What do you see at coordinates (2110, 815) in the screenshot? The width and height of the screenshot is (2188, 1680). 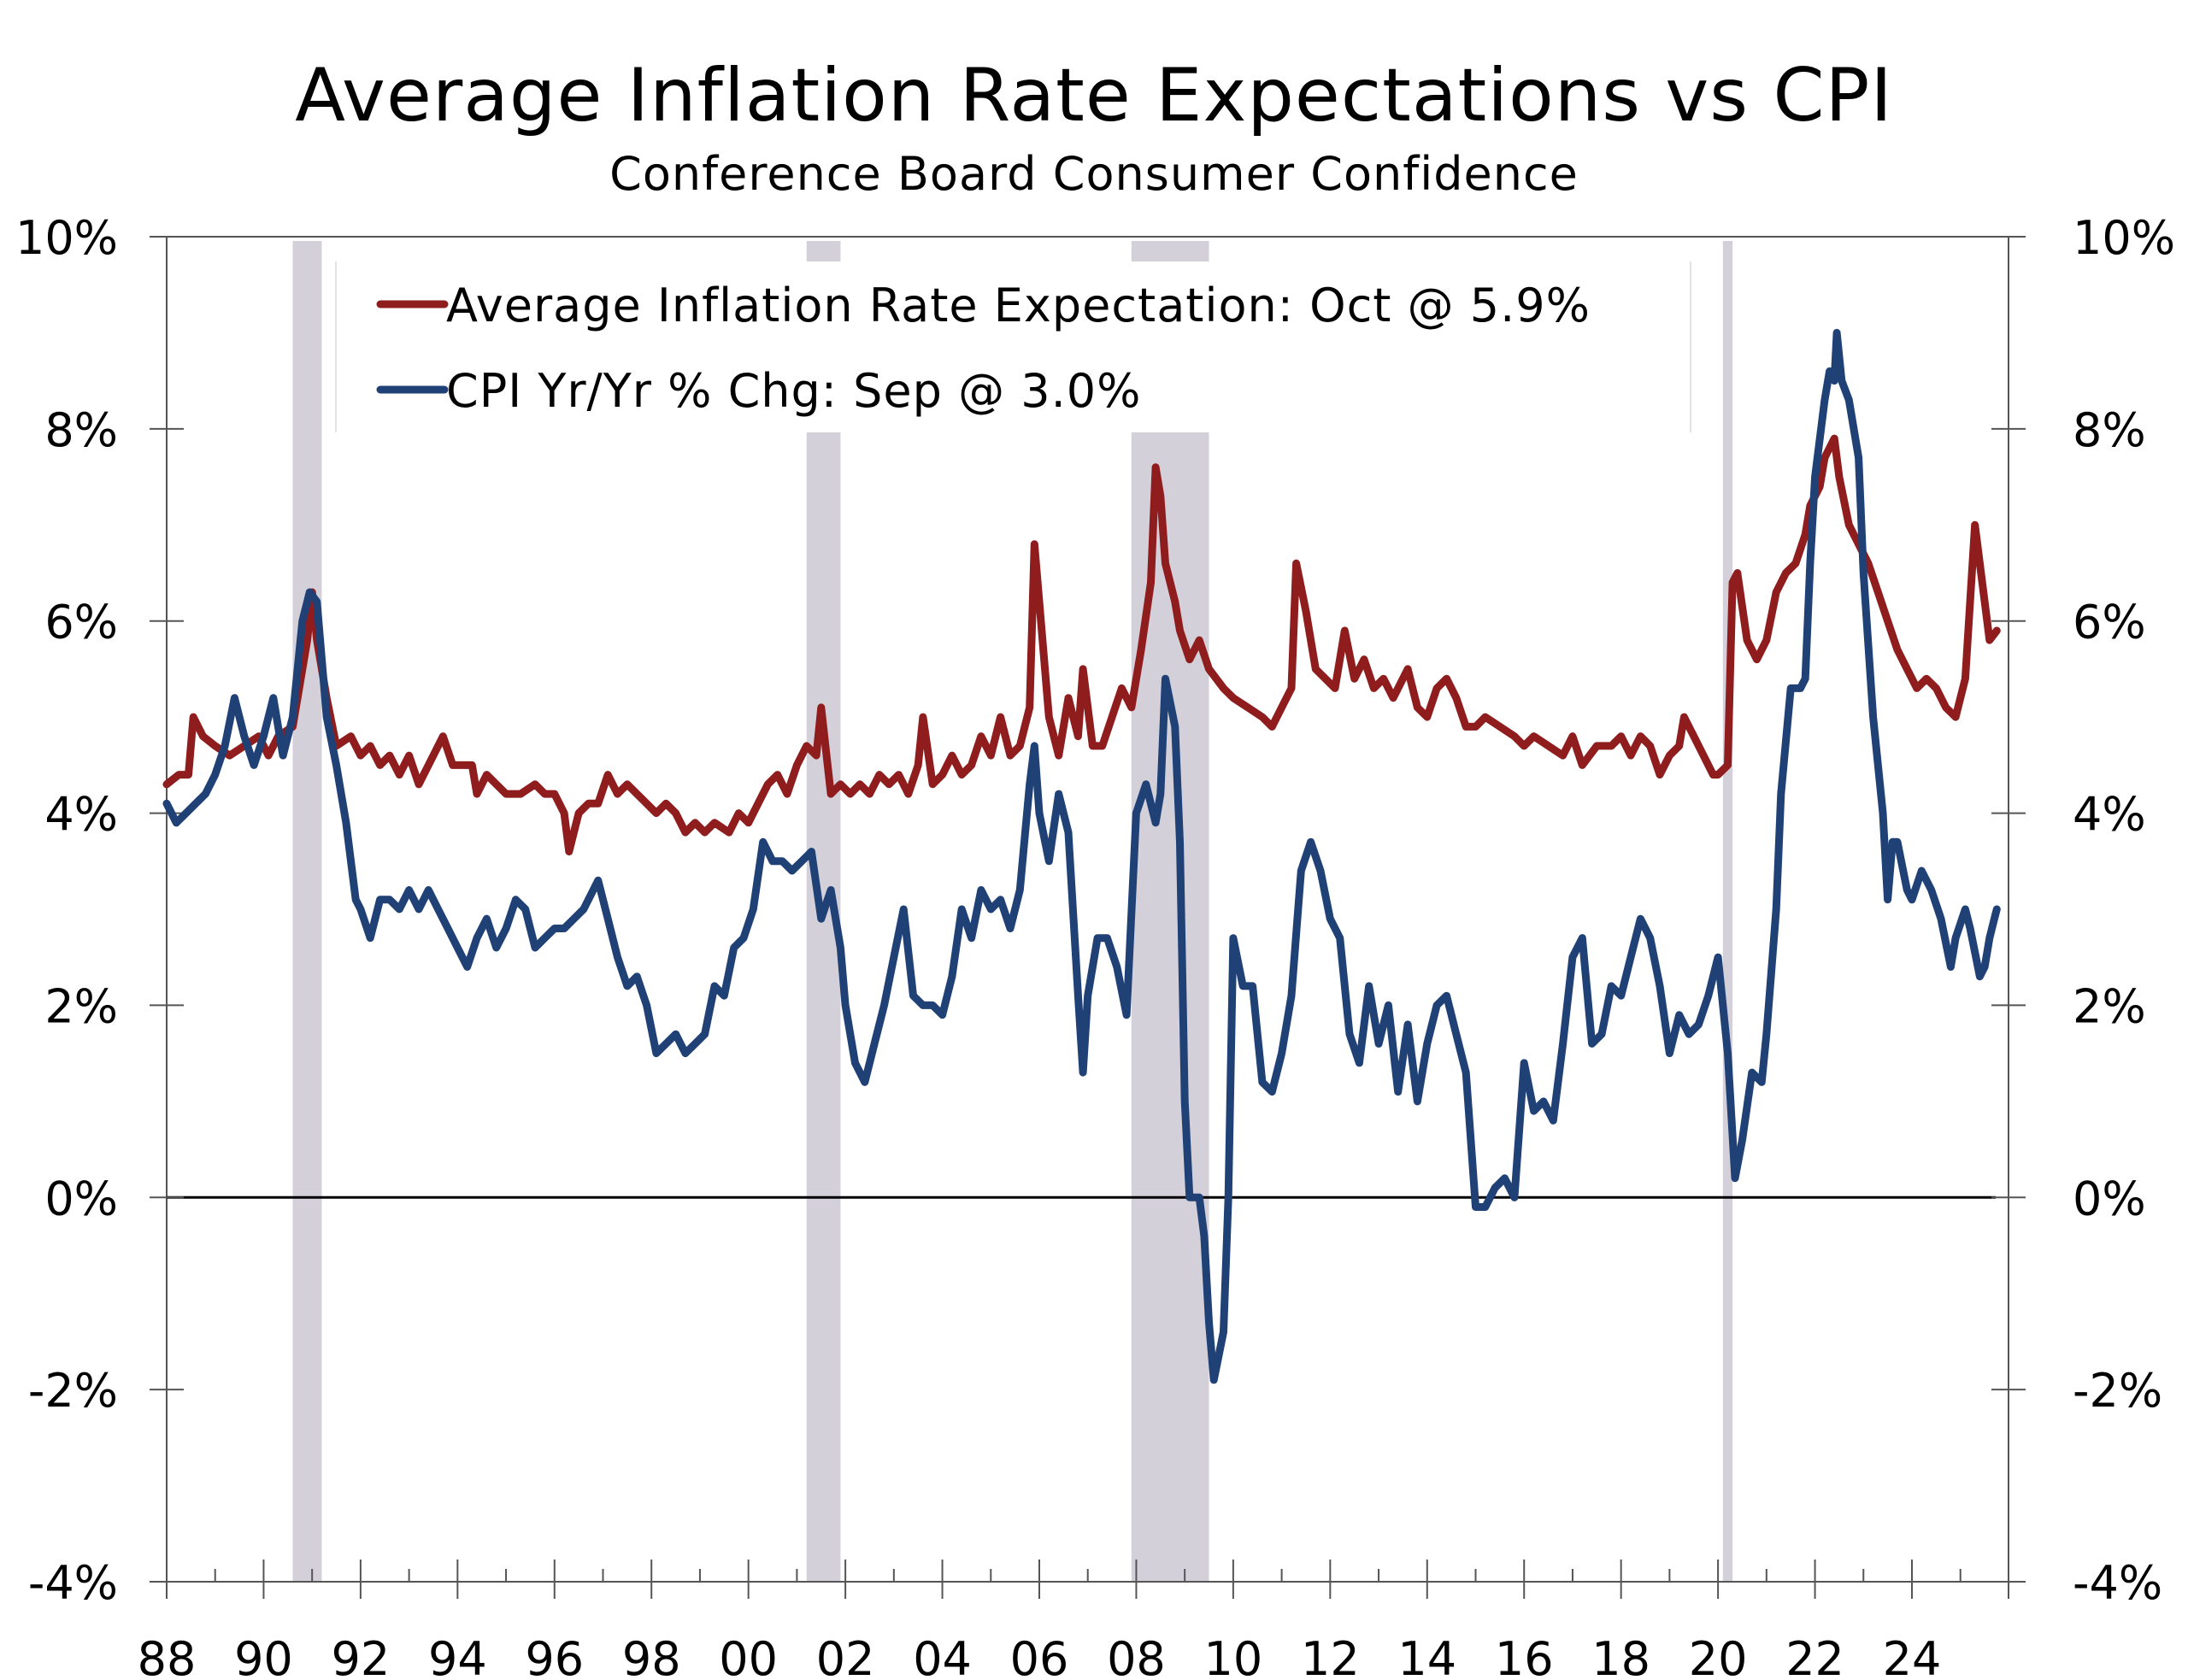 I see `y-tick-label-right: 4%` at bounding box center [2110, 815].